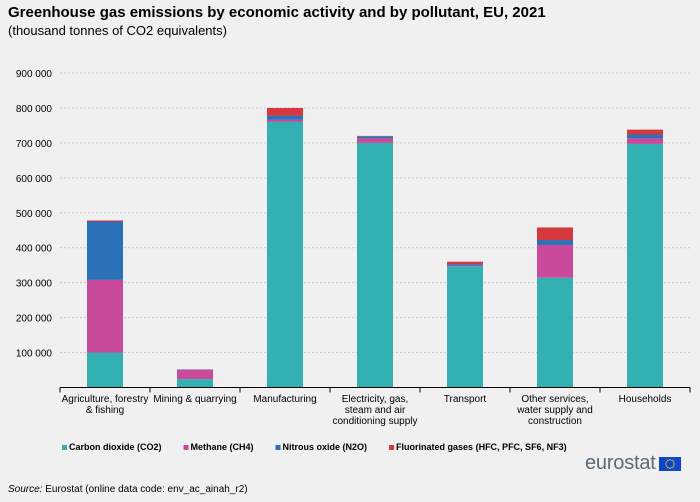 This screenshot has height=502, width=700. What do you see at coordinates (669, 463) in the screenshot?
I see `eu-flag-icon` at bounding box center [669, 463].